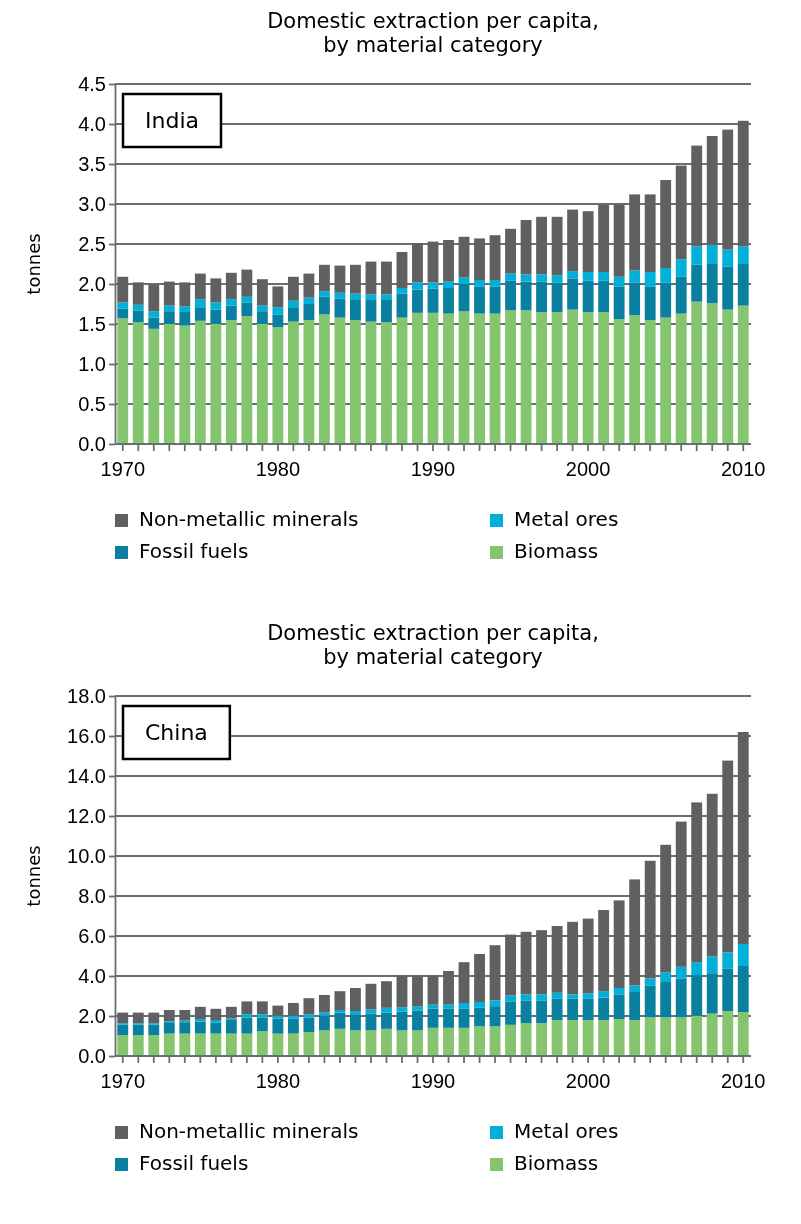 Image resolution: width=801 pixels, height=1224 pixels. What do you see at coordinates (123, 469) in the screenshot?
I see `x-tick-label: 1970` at bounding box center [123, 469].